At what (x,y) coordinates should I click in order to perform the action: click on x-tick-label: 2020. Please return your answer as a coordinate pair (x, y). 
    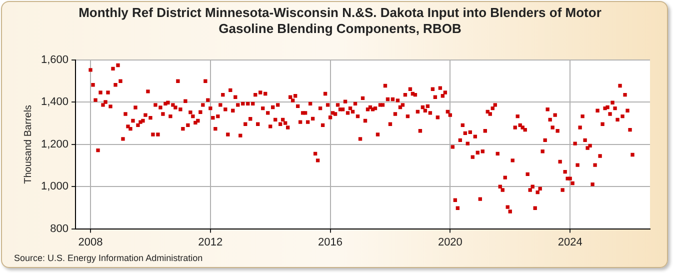
    Looking at the image, I should click on (450, 242).